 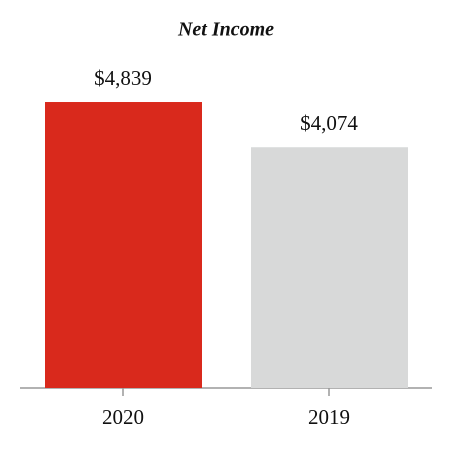 What do you see at coordinates (123, 417) in the screenshot?
I see `x-tick-label: 2020` at bounding box center [123, 417].